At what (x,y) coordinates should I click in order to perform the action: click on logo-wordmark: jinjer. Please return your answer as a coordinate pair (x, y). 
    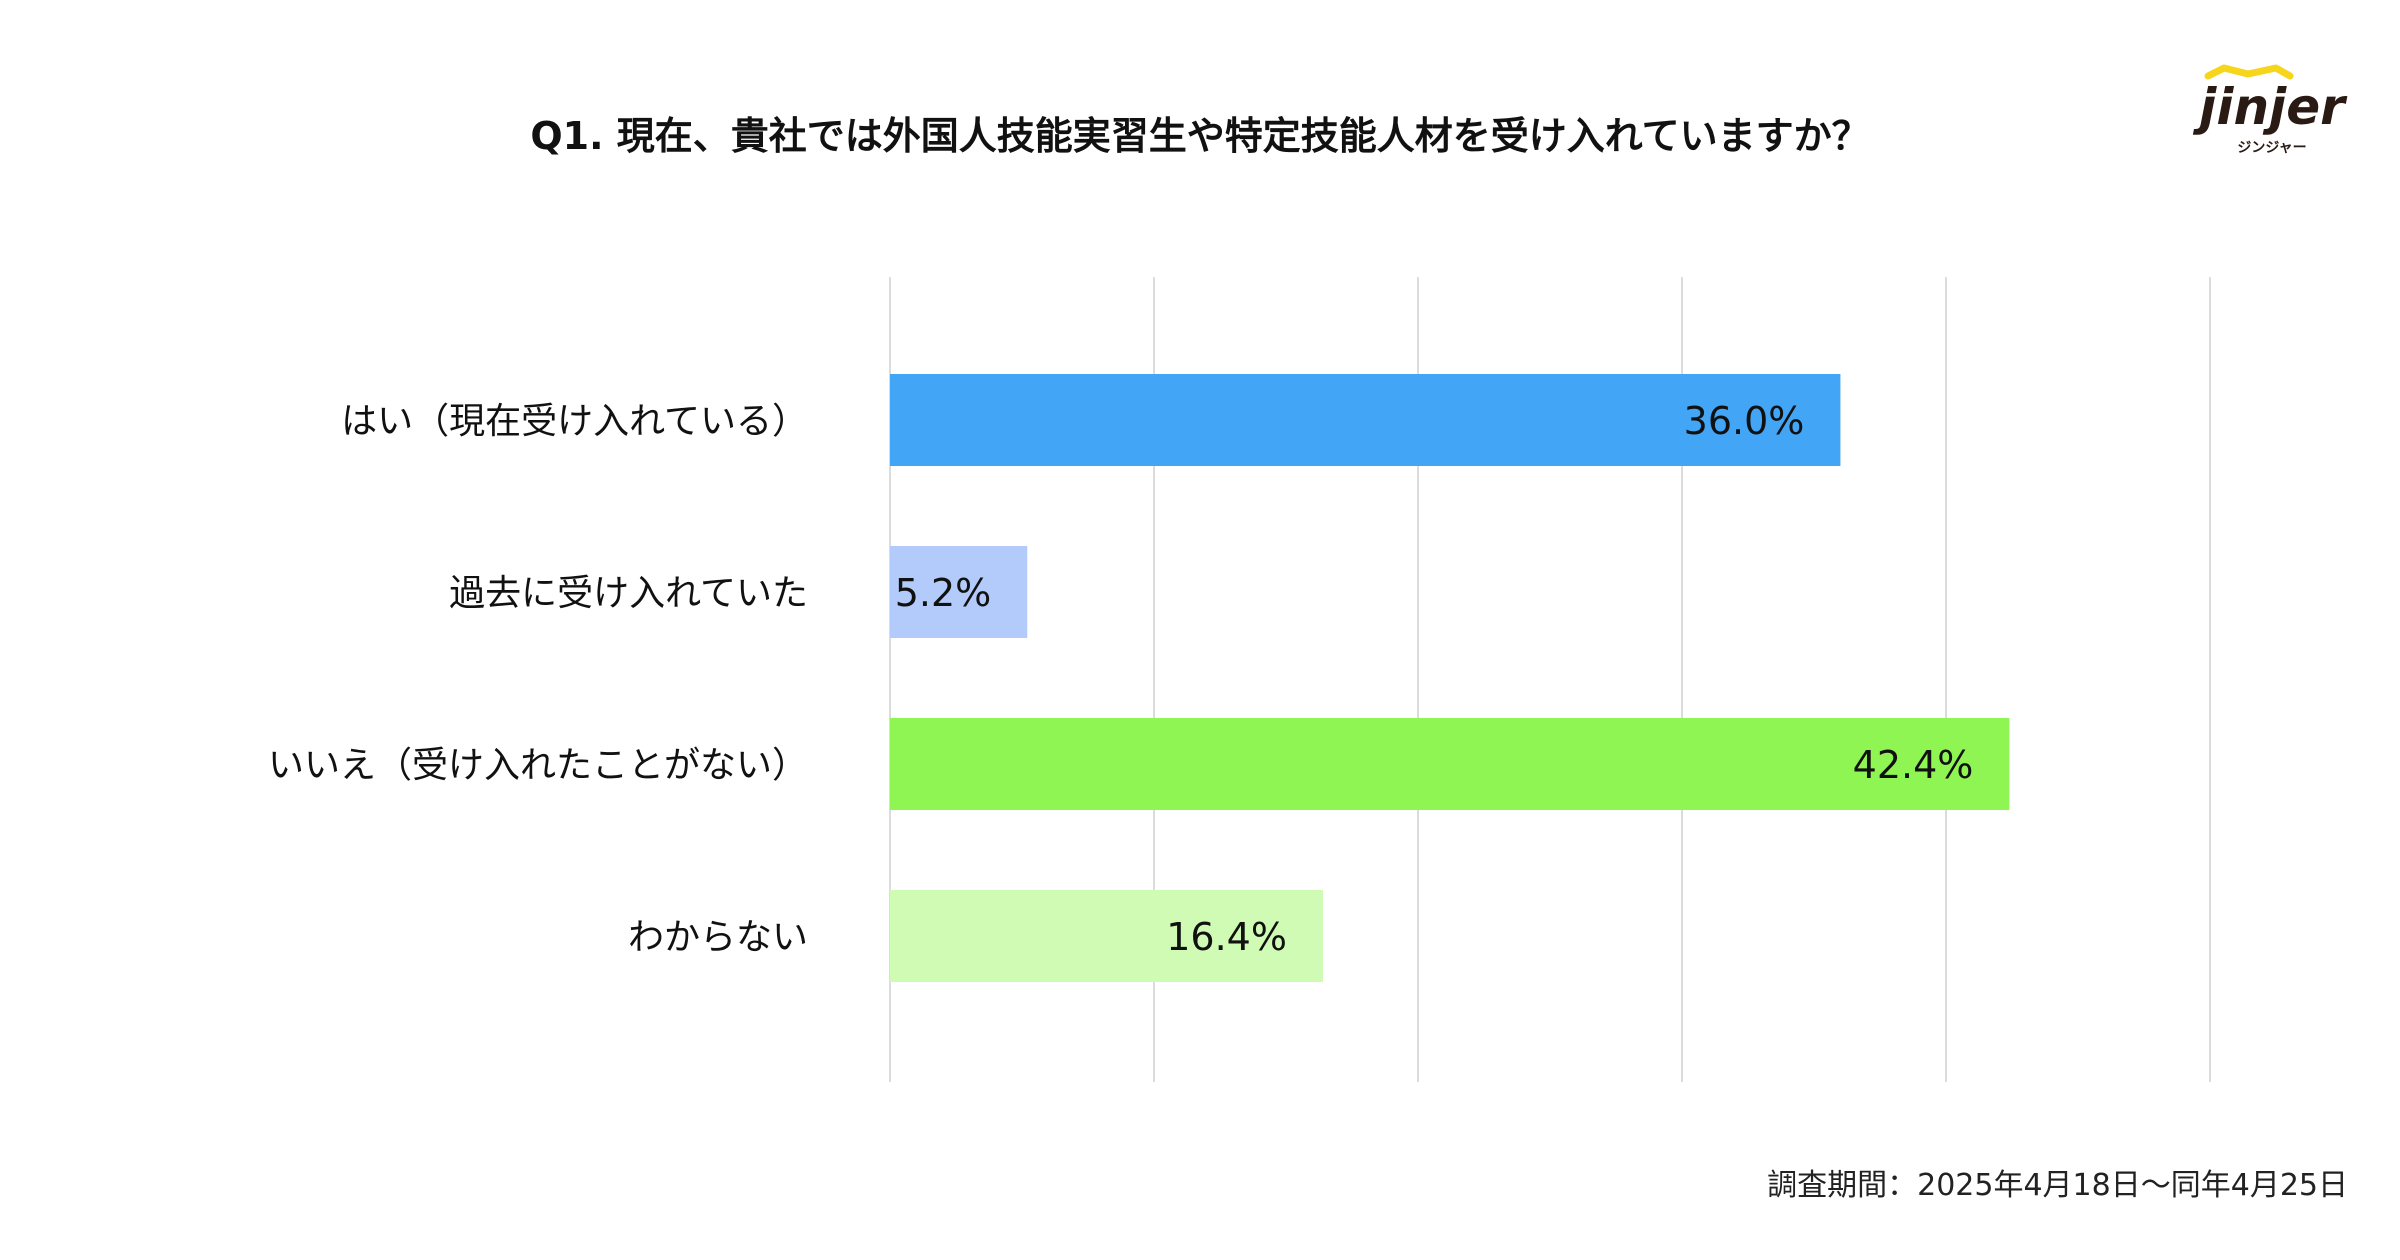
    Looking at the image, I should click on (2270, 107).